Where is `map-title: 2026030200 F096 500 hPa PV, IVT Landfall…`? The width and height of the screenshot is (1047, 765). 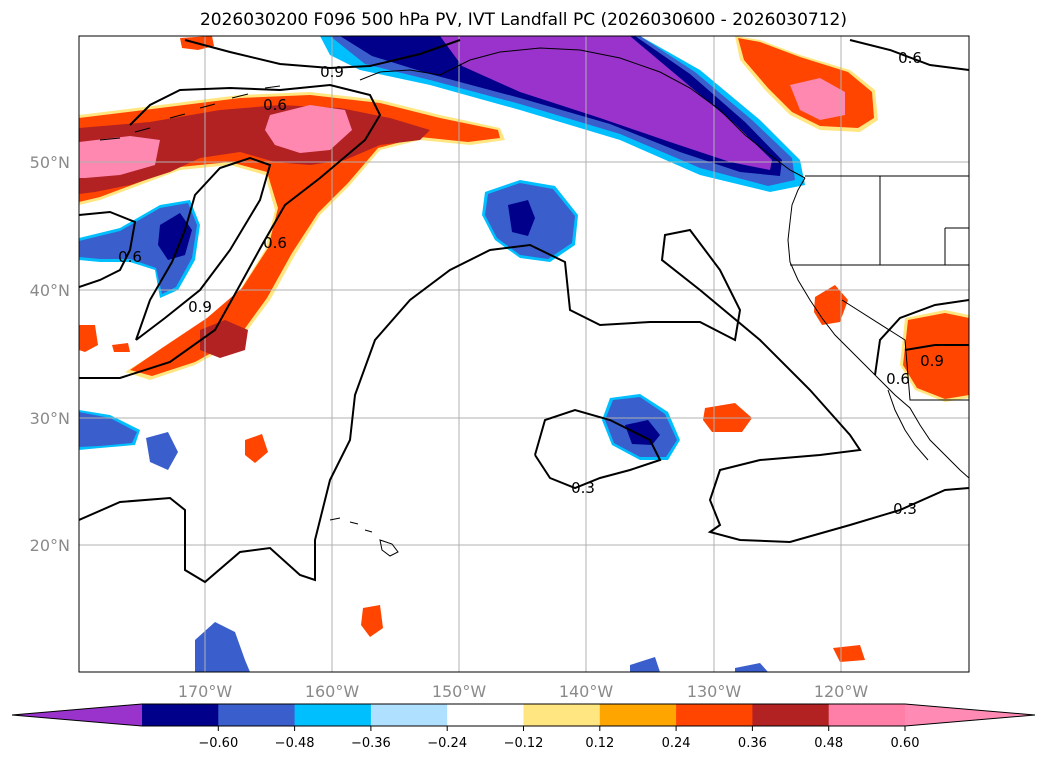 map-title: 2026030200 F096 500 hPa PV, IVT Landfall… is located at coordinates (523, 20).